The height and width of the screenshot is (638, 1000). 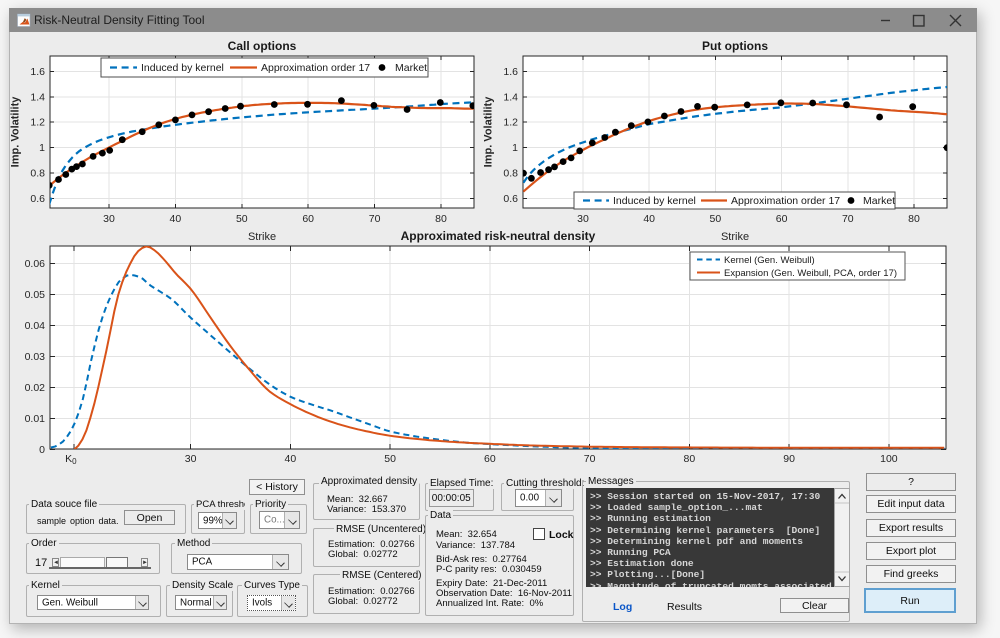 What do you see at coordinates (71, 459) in the screenshot?
I see `svg-text: K0` at bounding box center [71, 459].